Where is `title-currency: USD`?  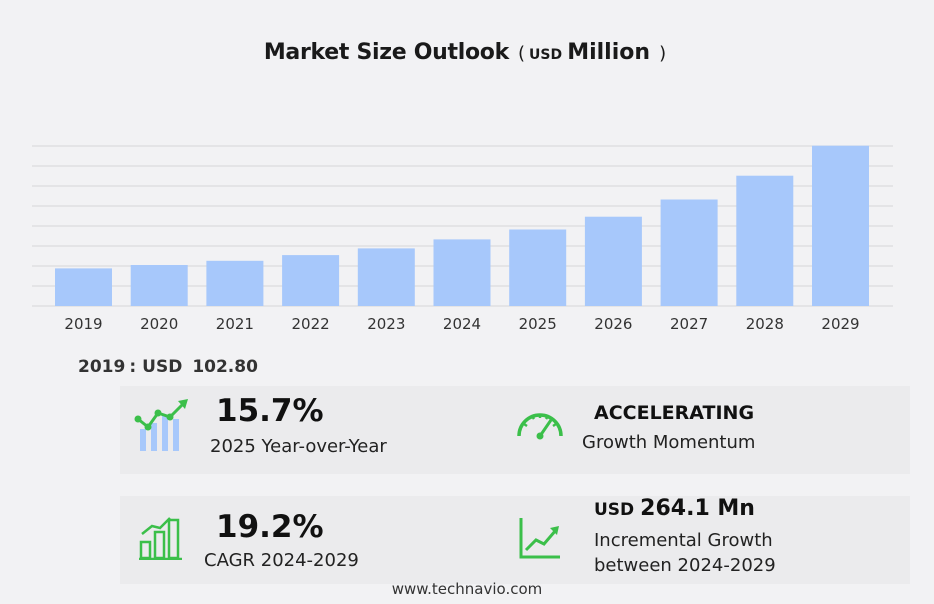 title-currency: USD is located at coordinates (546, 55).